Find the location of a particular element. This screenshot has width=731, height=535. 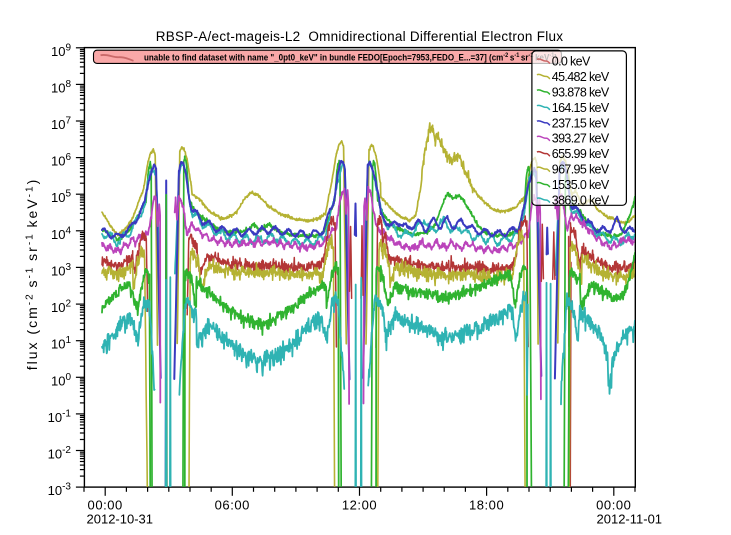

svg-text: 967.95 keV is located at coordinates (581, 170).